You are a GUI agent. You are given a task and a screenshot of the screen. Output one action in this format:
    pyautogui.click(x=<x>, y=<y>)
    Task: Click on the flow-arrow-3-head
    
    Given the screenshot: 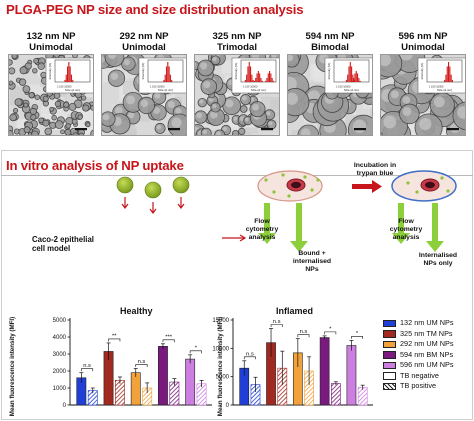 What is the action you would take?
    pyautogui.click(x=401, y=238)
    